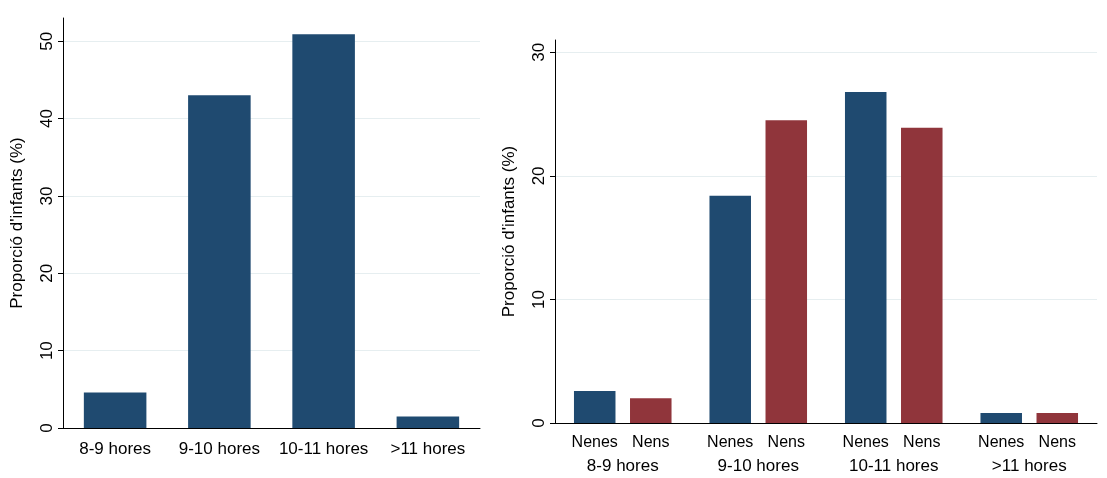 This screenshot has width=1107, height=478. What do you see at coordinates (1001, 441) in the screenshot?
I see `series-label: Nenes` at bounding box center [1001, 441].